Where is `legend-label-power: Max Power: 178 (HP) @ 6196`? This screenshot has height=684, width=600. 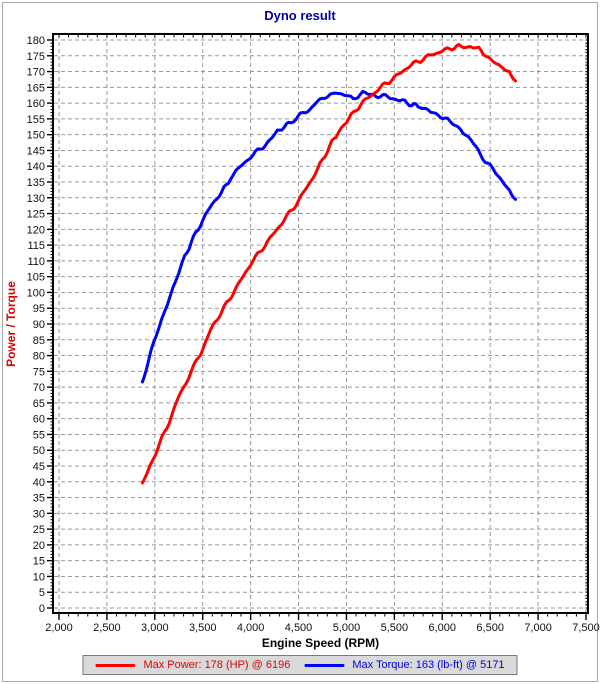 legend-label-power: Max Power: 178 (HP) @ 6196 is located at coordinates (217, 665).